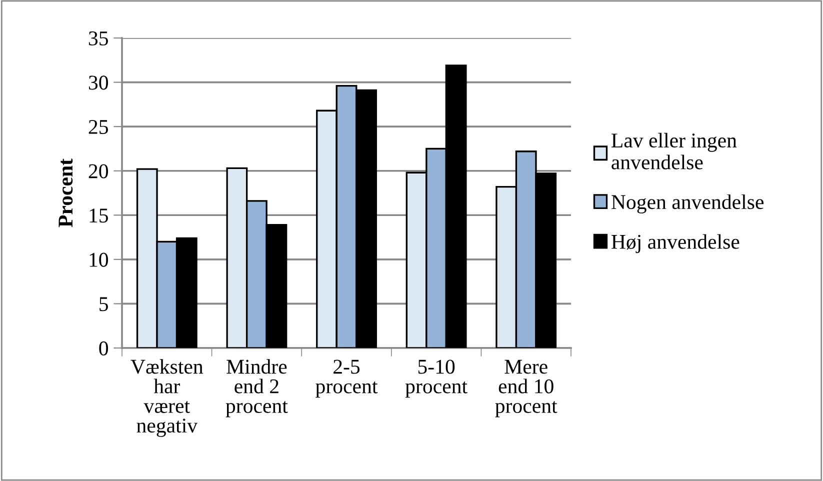 Image resolution: width=823 pixels, height=481 pixels. Describe the element at coordinates (676, 244) in the screenshot. I see `legend-label: Høj anvendelse` at that location.